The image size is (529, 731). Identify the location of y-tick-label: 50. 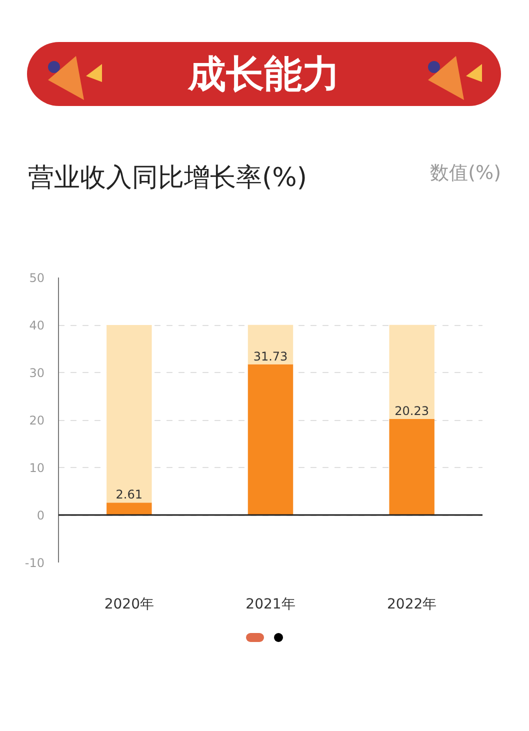
(37, 278).